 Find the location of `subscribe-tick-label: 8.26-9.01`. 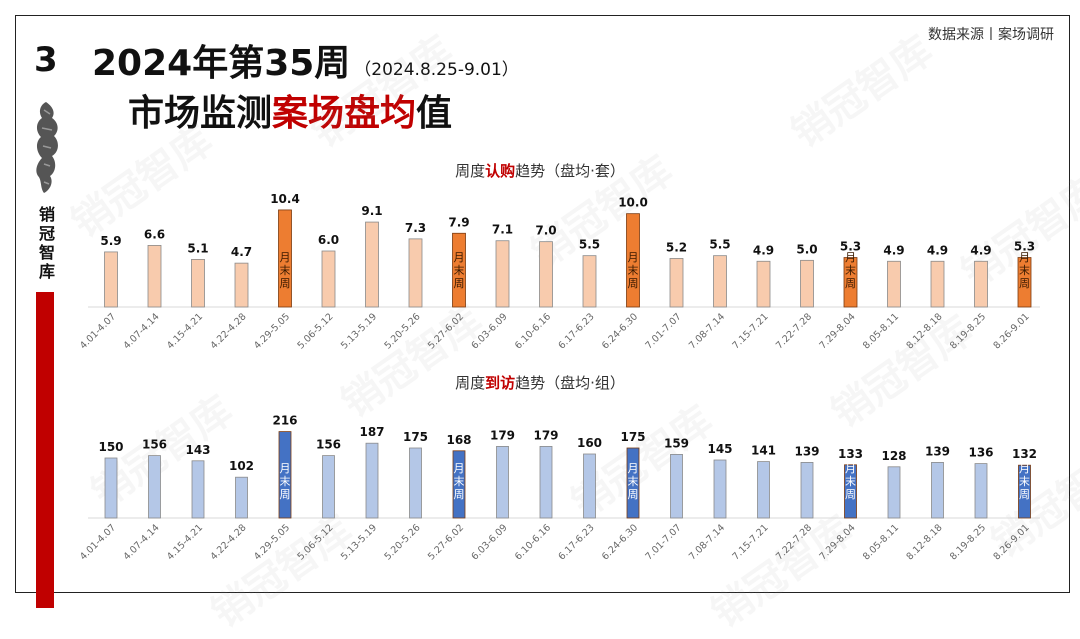

subscribe-tick-label: 8.26-9.01 is located at coordinates (1012, 331).